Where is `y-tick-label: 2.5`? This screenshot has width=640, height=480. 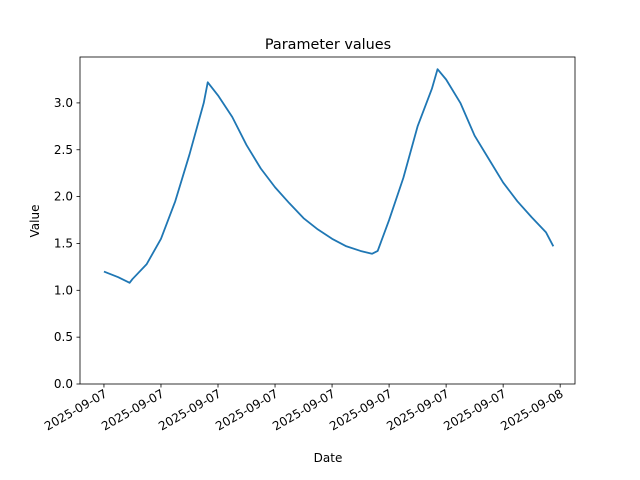 y-tick-label: 2.5 is located at coordinates (63, 150).